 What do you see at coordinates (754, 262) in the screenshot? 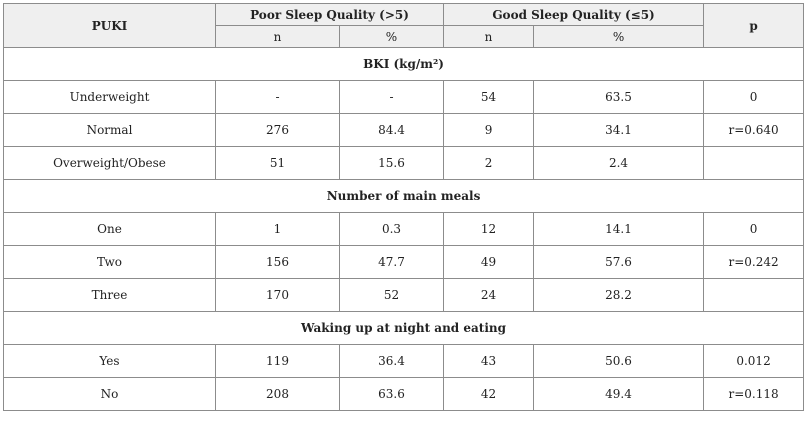
I see `cell-p: r=0.242` at bounding box center [754, 262].